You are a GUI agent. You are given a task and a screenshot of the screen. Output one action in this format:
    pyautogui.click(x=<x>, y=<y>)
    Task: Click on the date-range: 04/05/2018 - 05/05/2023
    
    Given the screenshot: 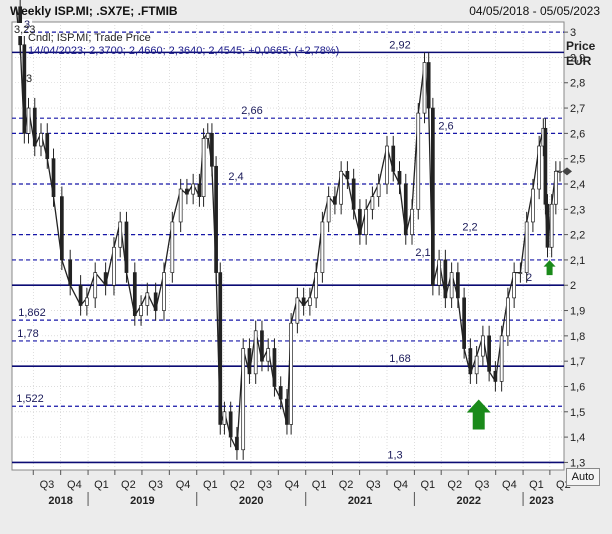 What is the action you would take?
    pyautogui.click(x=534, y=11)
    